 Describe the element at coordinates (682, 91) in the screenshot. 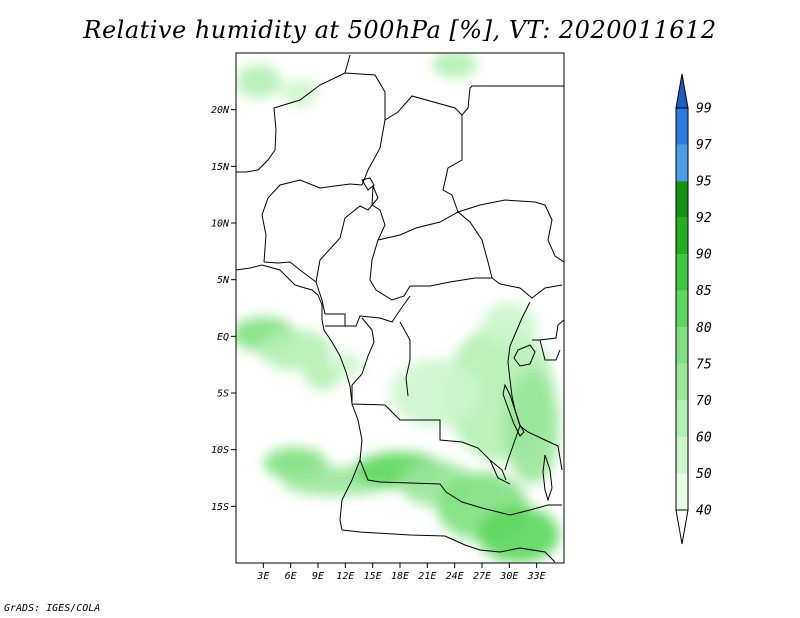

I see `colorbar-high-arrow` at that location.